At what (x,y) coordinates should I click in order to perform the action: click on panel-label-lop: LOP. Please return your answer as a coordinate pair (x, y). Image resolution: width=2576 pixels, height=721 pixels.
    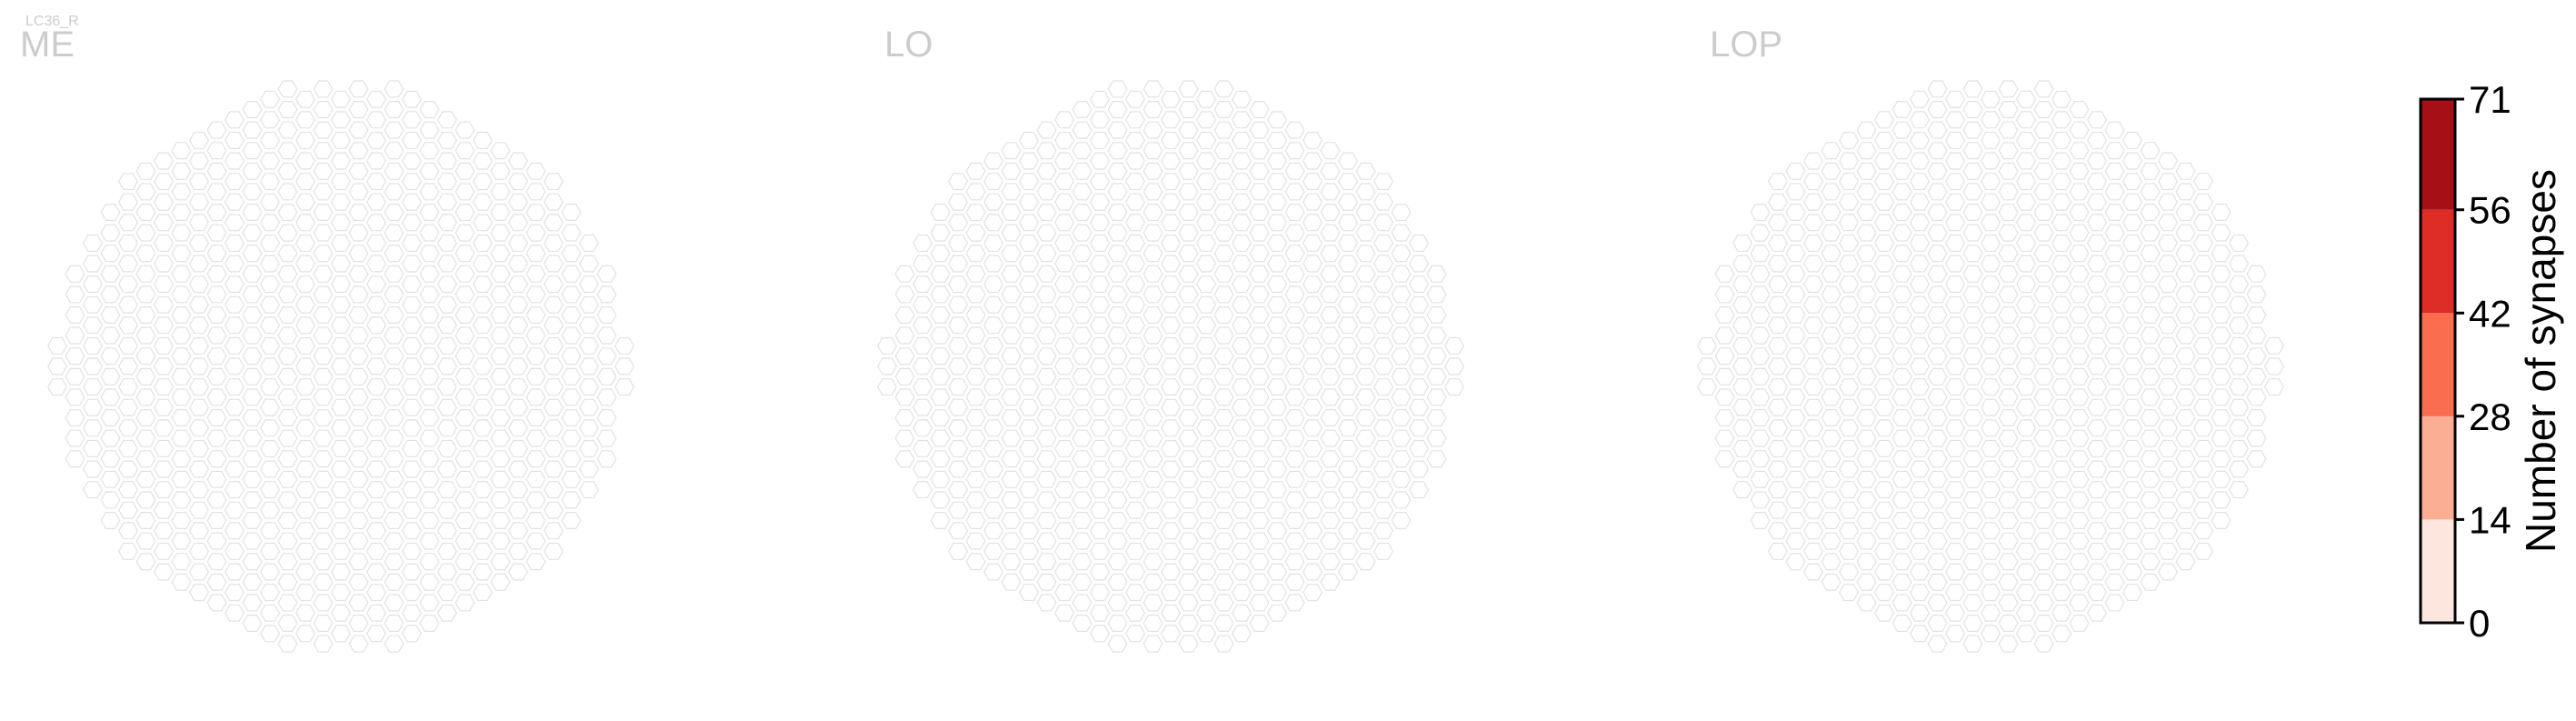
    Looking at the image, I should click on (1746, 45).